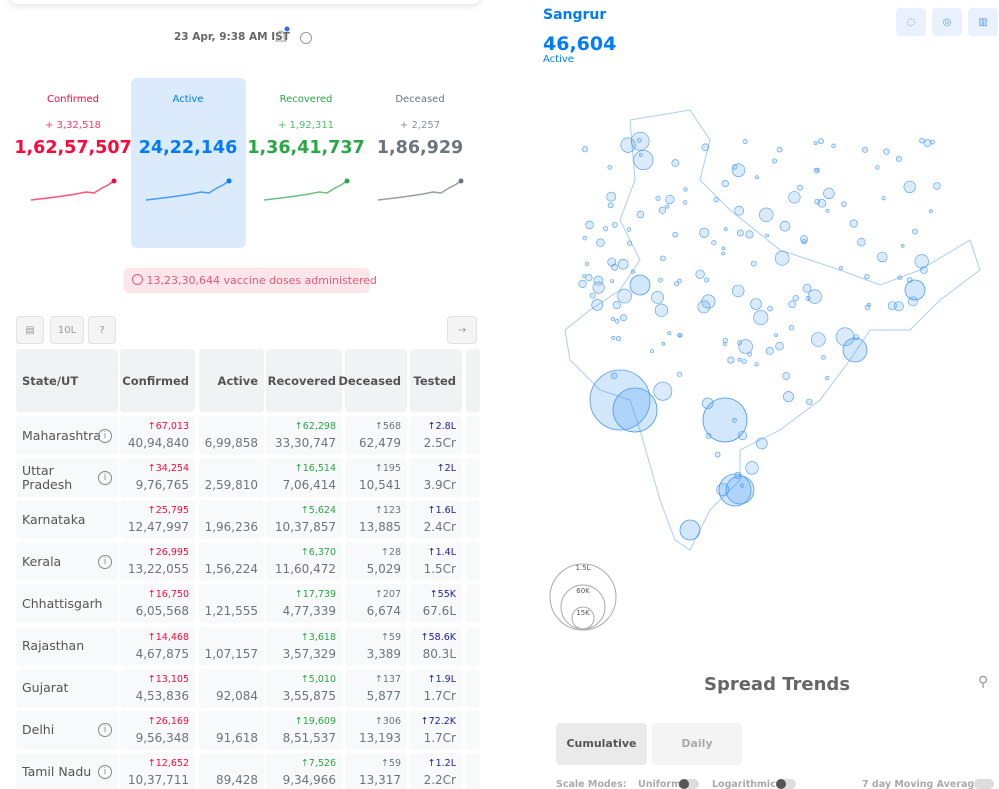 The height and width of the screenshot is (789, 999). What do you see at coordinates (102, 330) in the screenshot?
I see `help-button: ?` at bounding box center [102, 330].